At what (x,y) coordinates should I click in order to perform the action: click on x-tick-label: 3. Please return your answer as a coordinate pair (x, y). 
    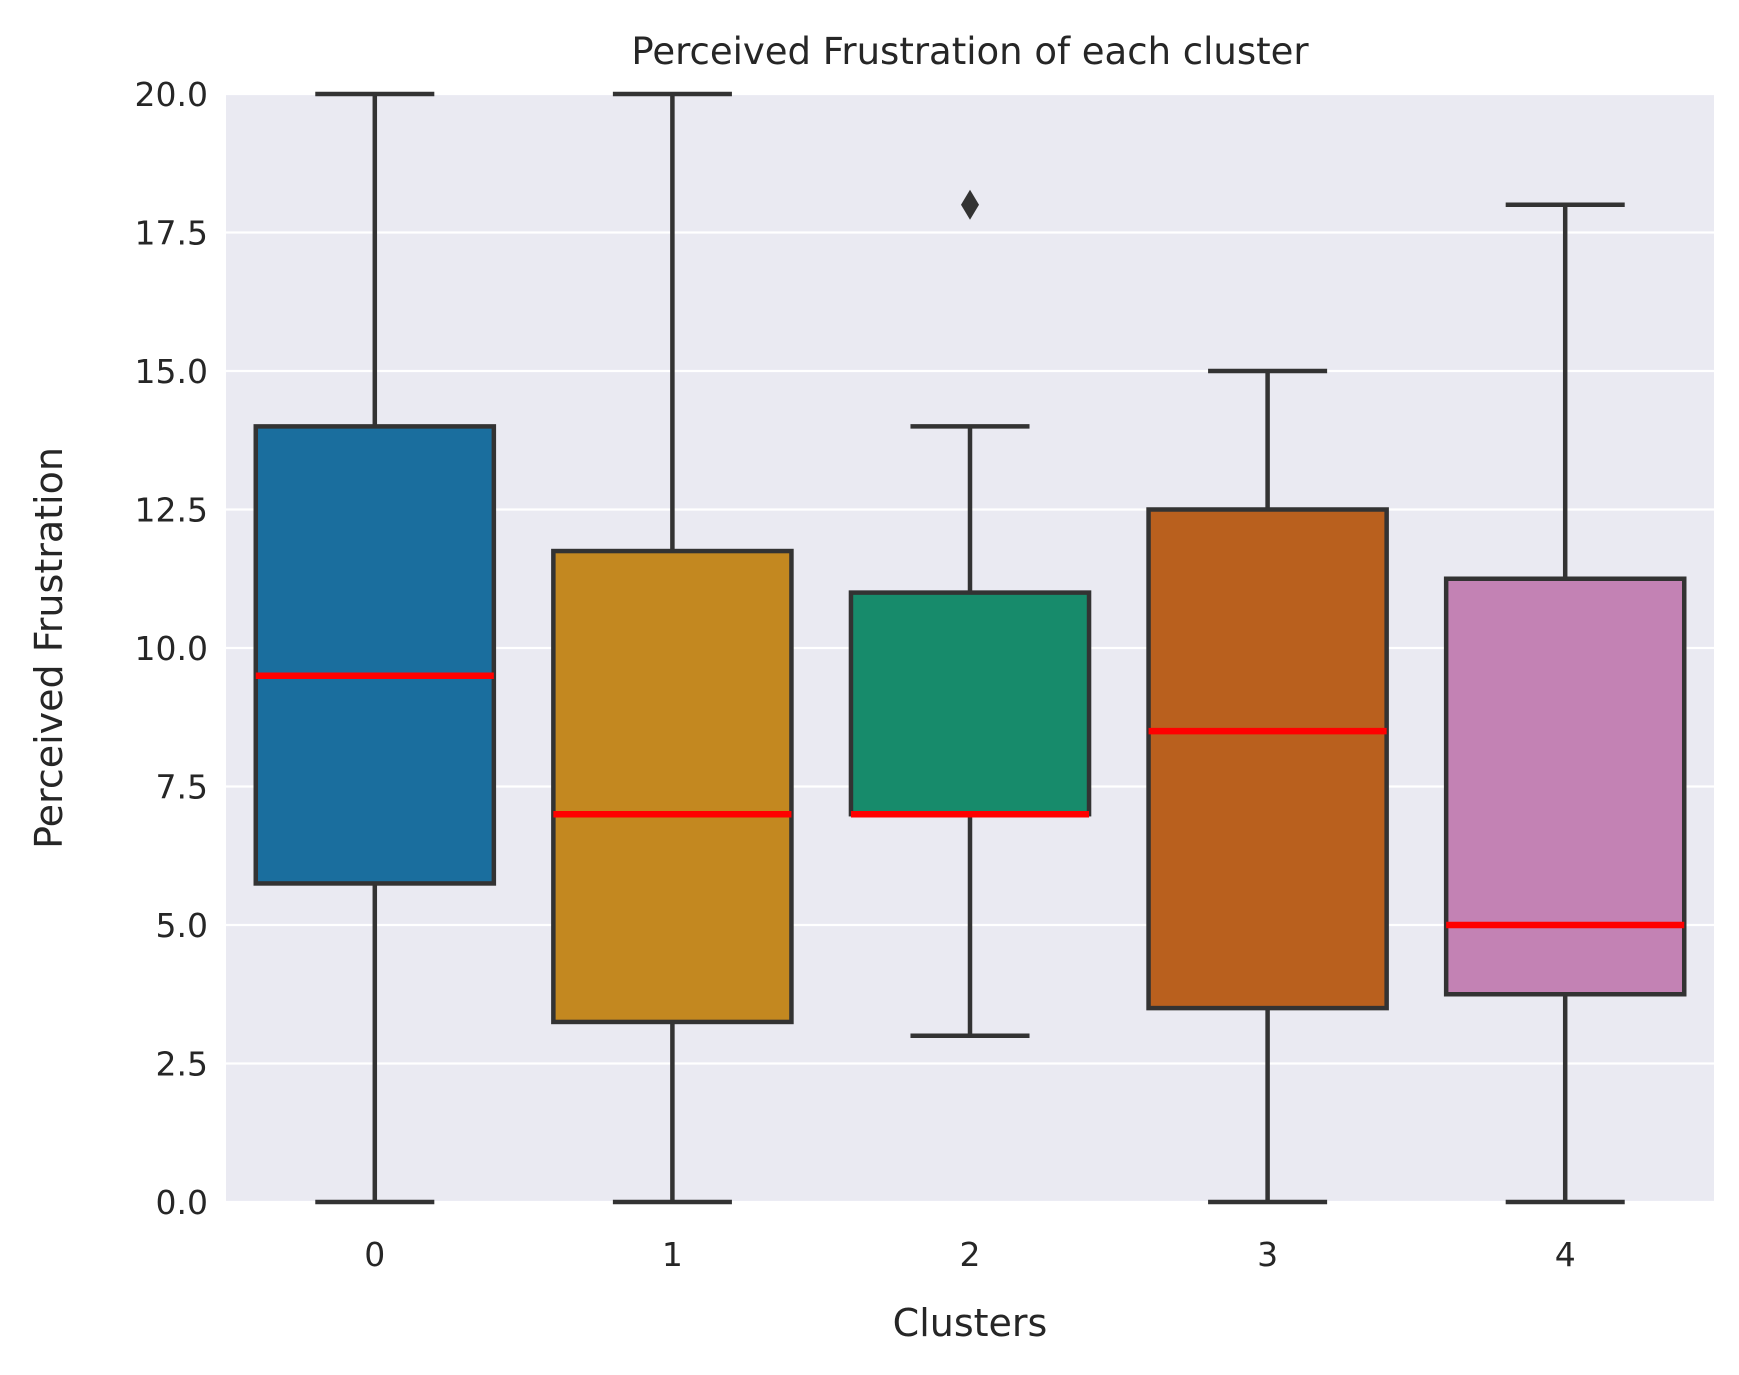
    Looking at the image, I should click on (1267, 1254).